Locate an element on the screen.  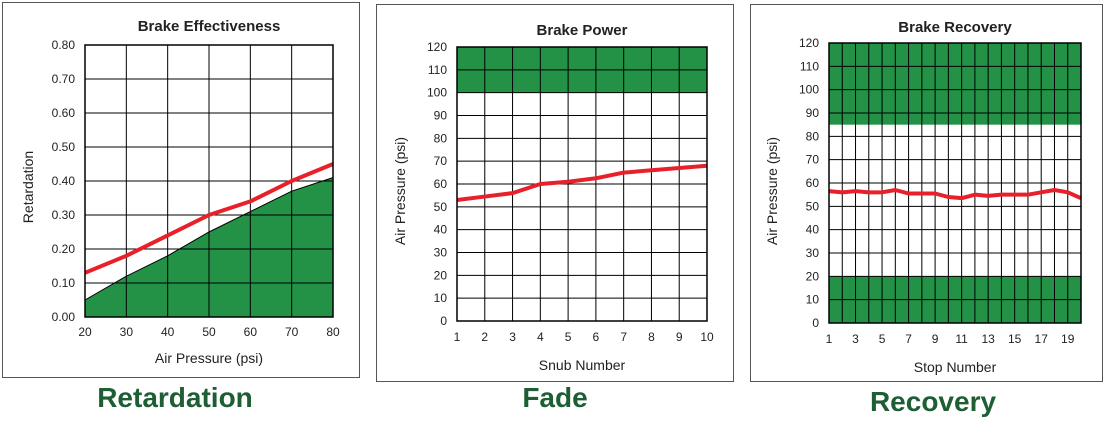
y-tick-label: 0.20 is located at coordinates (64, 249).